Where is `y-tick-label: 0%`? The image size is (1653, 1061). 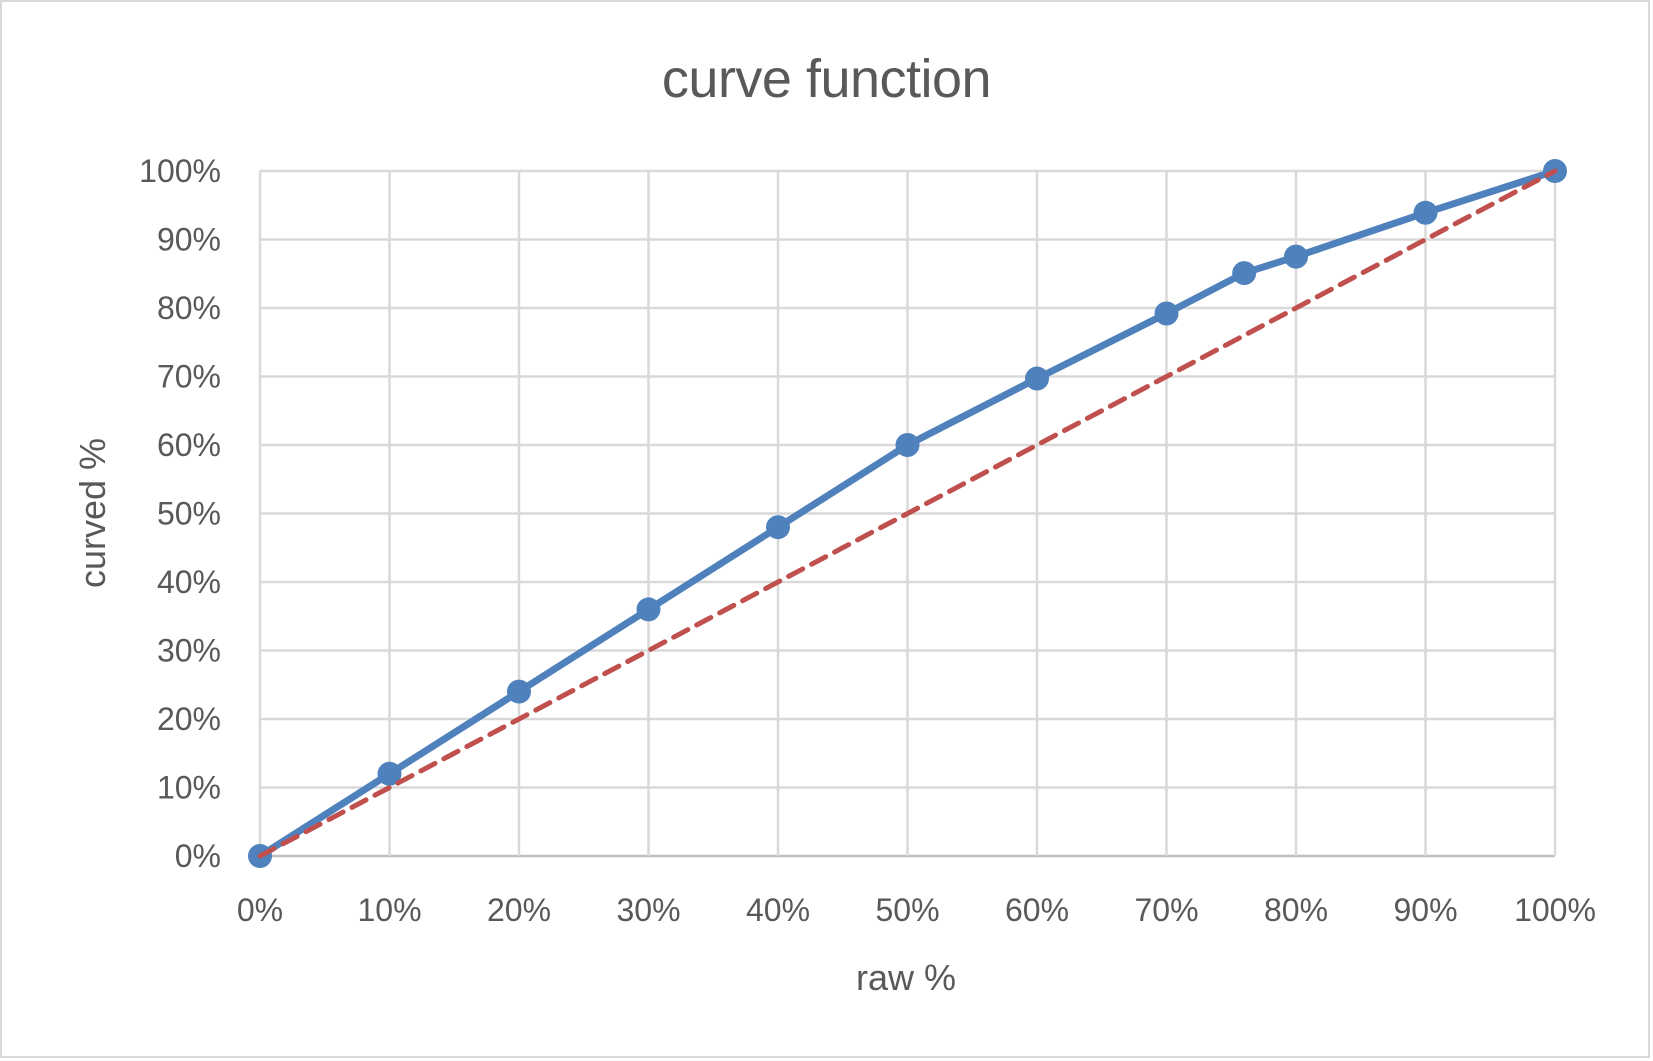
y-tick-label: 0% is located at coordinates (198, 856).